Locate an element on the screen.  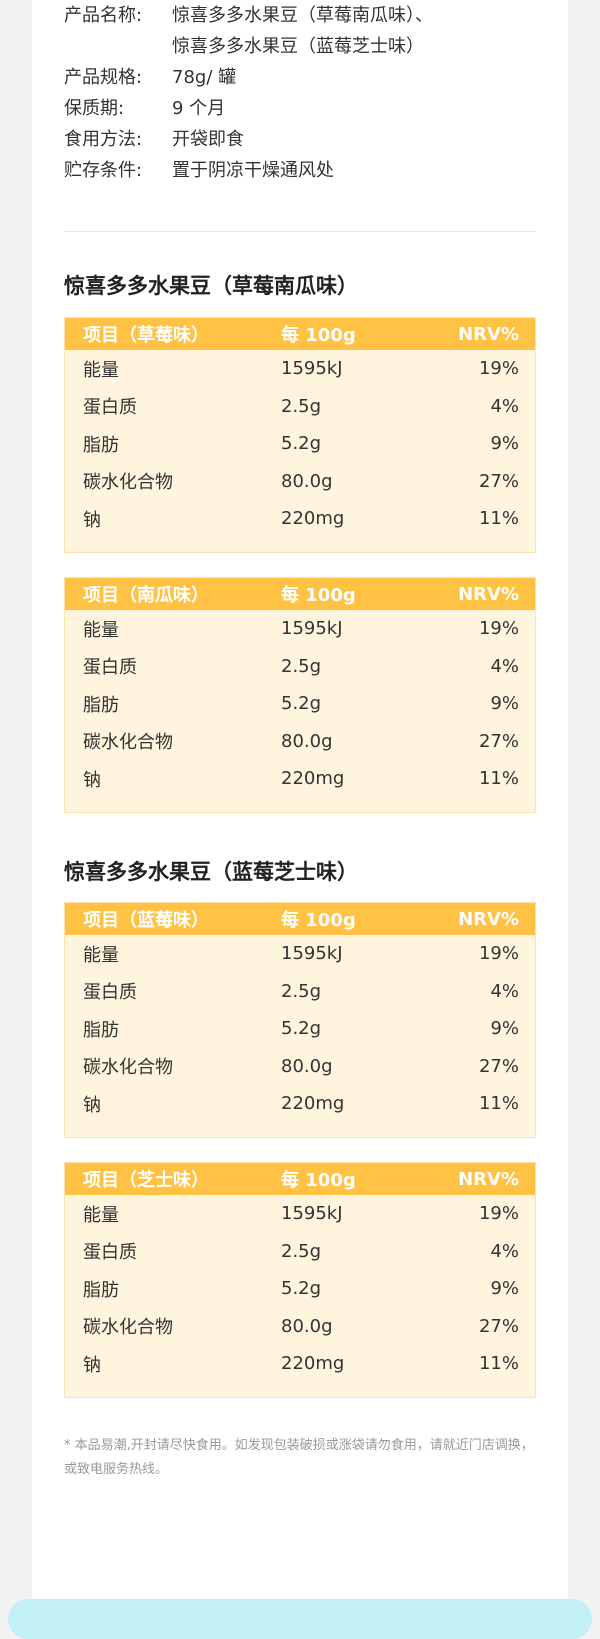
info-value: 置于阴凉干燥通风处 is located at coordinates (253, 170).